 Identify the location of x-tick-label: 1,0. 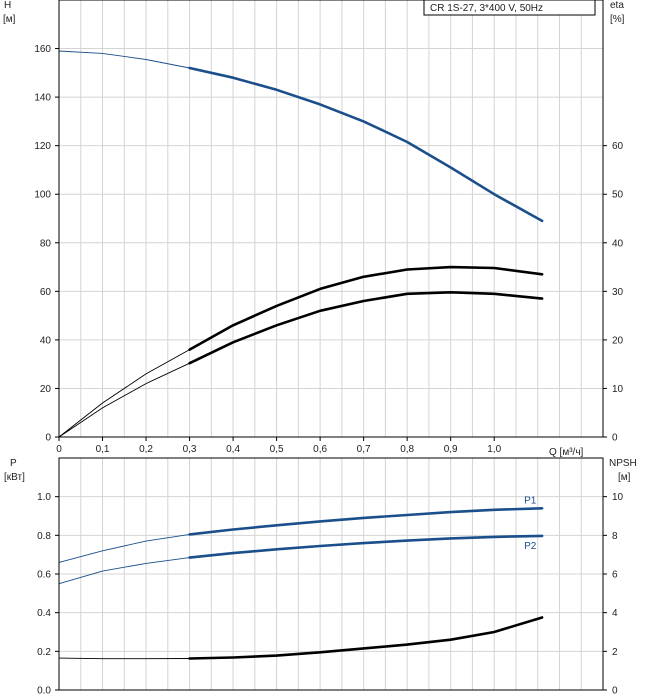
(494, 449).